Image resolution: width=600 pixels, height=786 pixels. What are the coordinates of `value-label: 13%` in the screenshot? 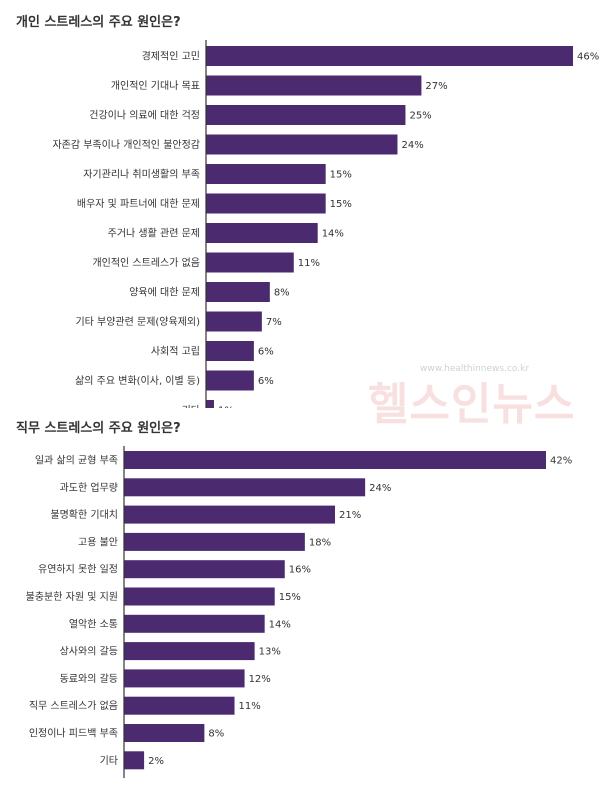 It's located at (270, 652).